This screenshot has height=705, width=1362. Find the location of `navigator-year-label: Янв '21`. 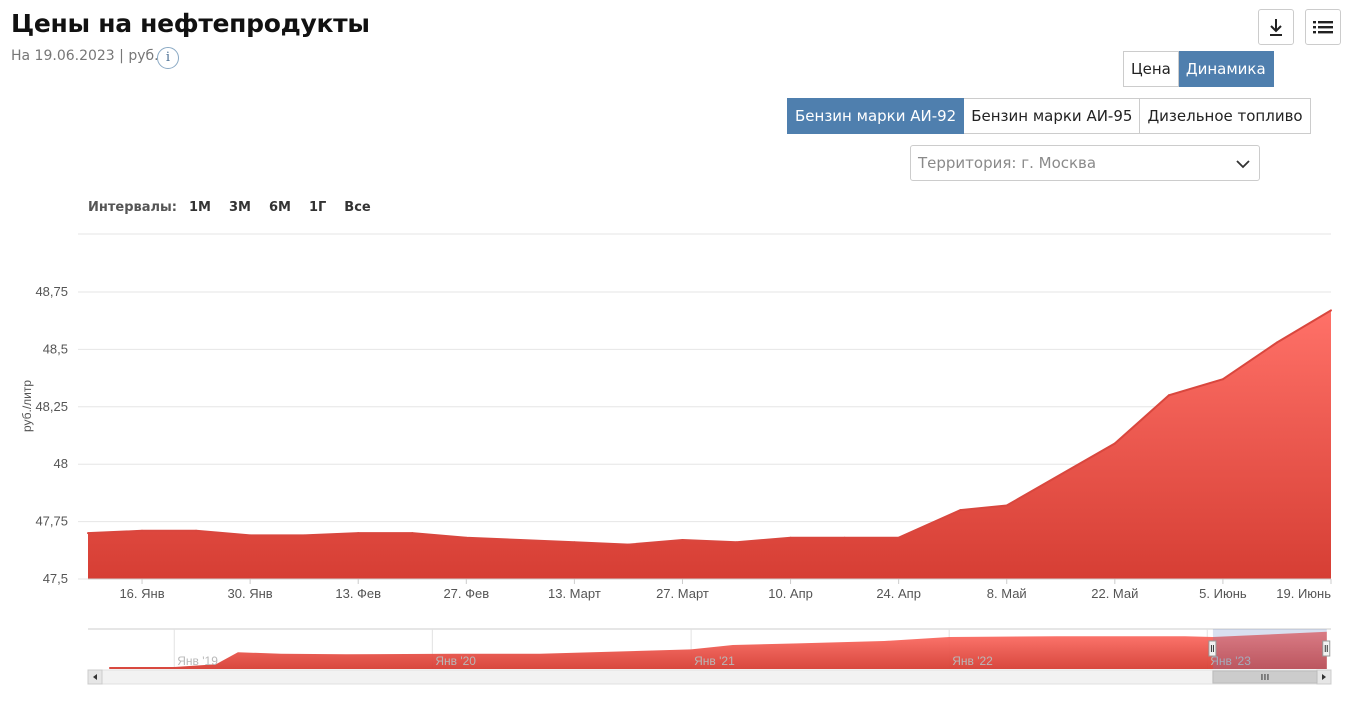

navigator-year-label: Янв '21 is located at coordinates (714, 661).